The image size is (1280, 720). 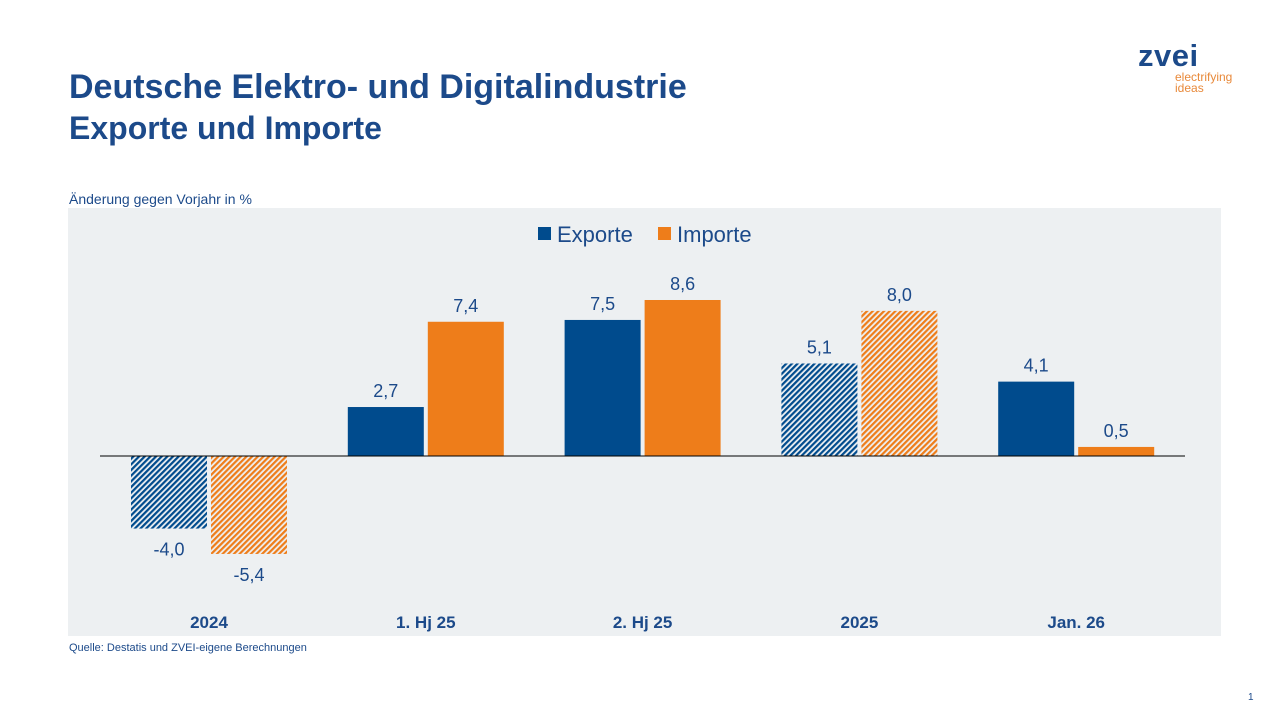 What do you see at coordinates (595, 234) in the screenshot?
I see `legend-label-exporte: Exporte` at bounding box center [595, 234].